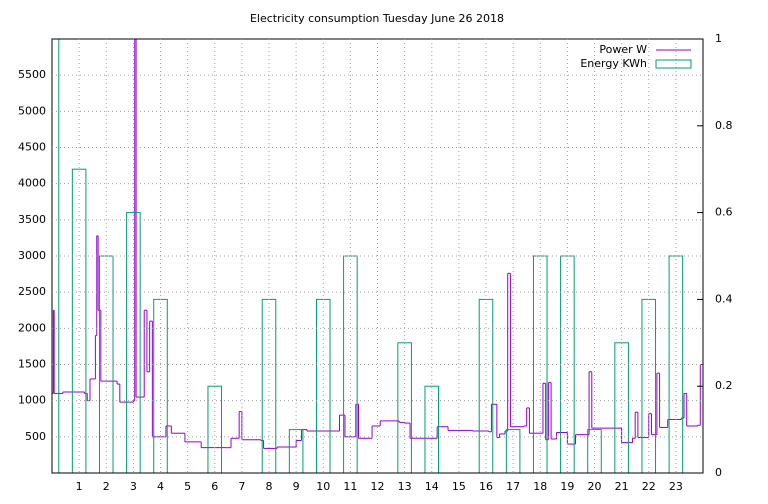  I want to click on x-tick-label: 7, so click(241, 486).